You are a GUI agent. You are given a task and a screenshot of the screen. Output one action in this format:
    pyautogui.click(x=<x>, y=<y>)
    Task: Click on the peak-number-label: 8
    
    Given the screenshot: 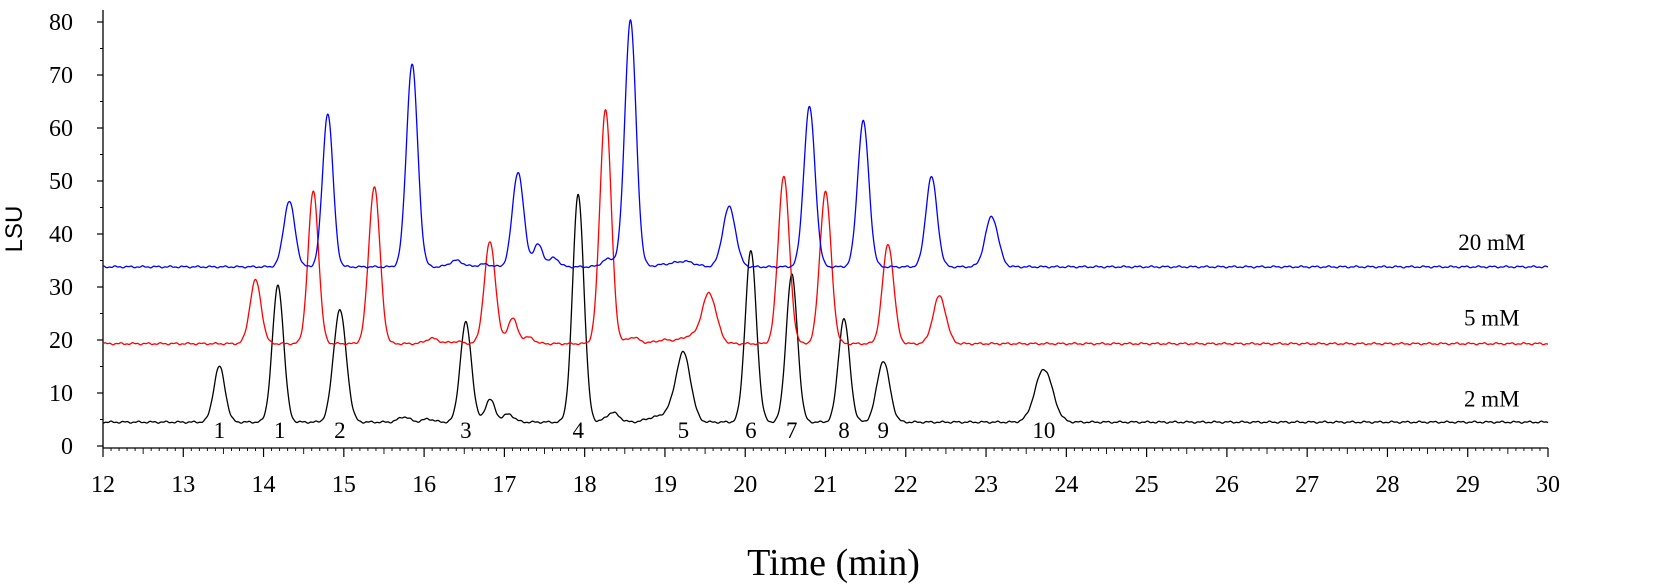 What is the action you would take?
    pyautogui.click(x=844, y=430)
    